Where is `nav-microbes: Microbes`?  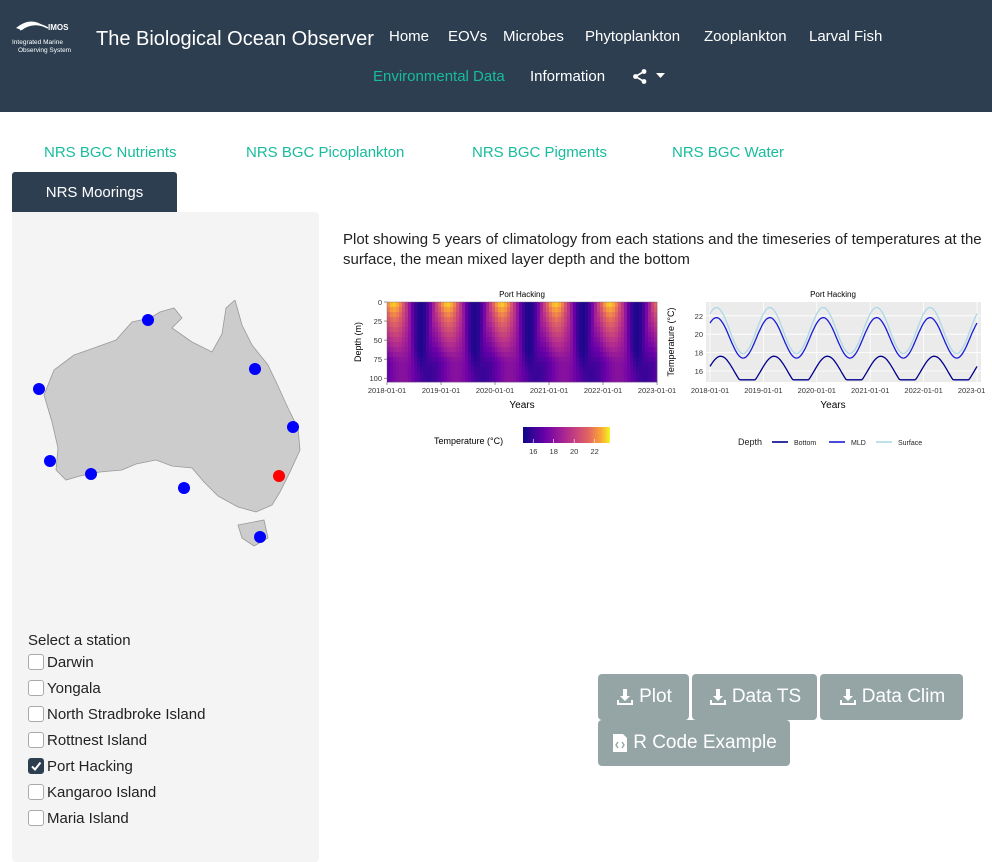
nav-microbes: Microbes is located at coordinates (533, 36).